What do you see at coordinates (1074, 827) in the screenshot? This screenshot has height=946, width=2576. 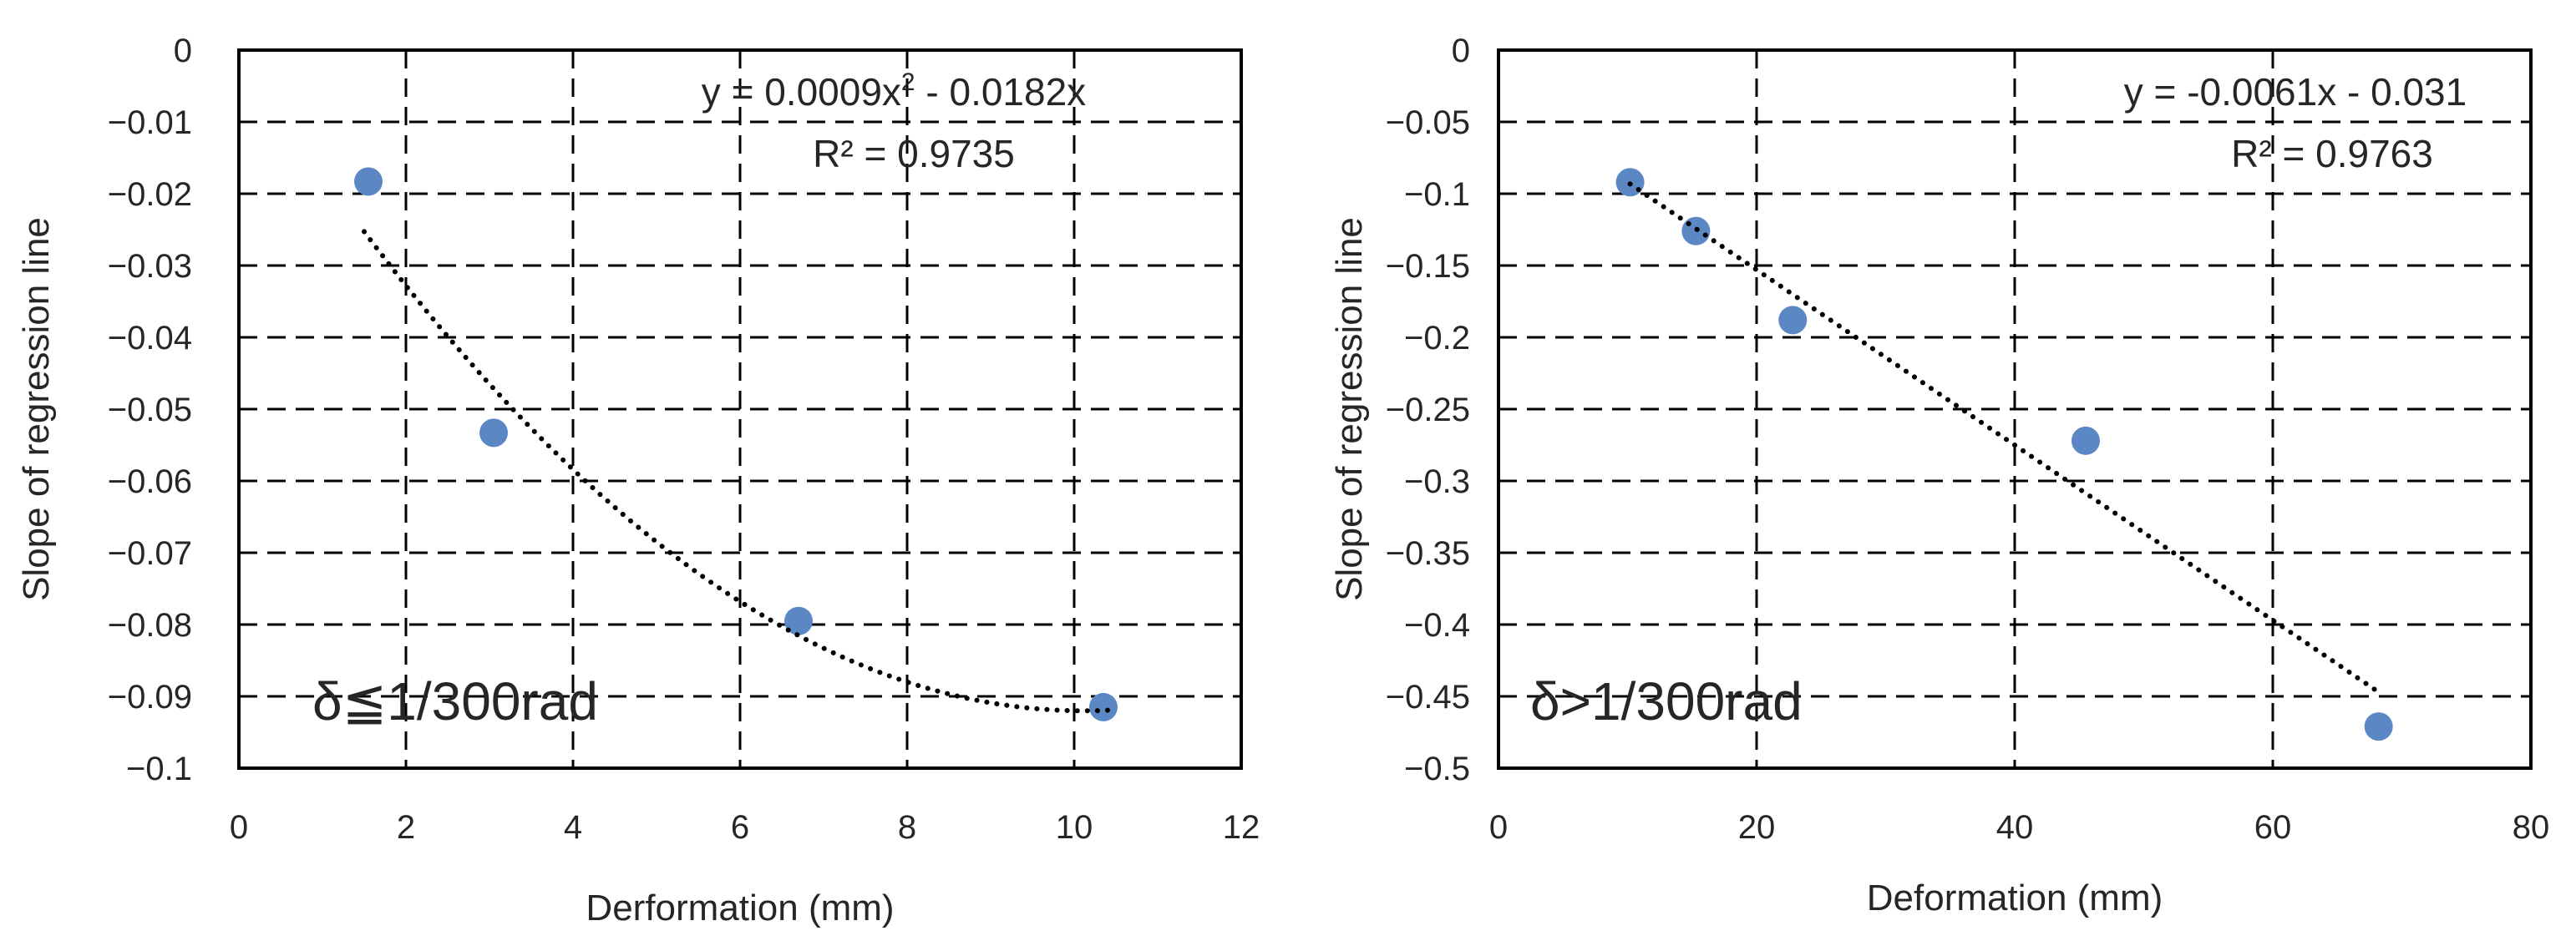 I see `x-tick-label: 10` at bounding box center [1074, 827].